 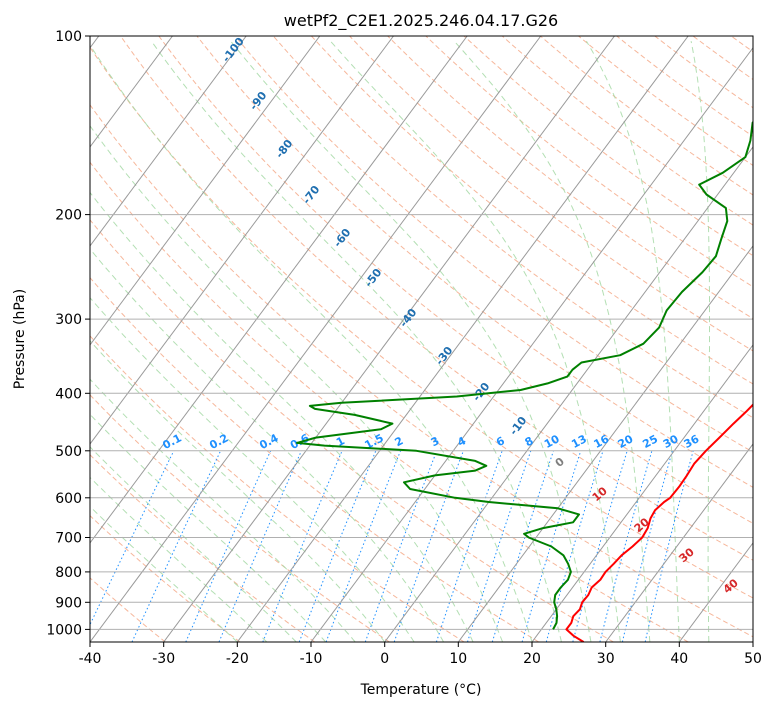 What do you see at coordinates (420, 654) in the screenshot?
I see `x-axis: -40 -30 -20 -10 0 10 20 30 40 50` at bounding box center [420, 654].